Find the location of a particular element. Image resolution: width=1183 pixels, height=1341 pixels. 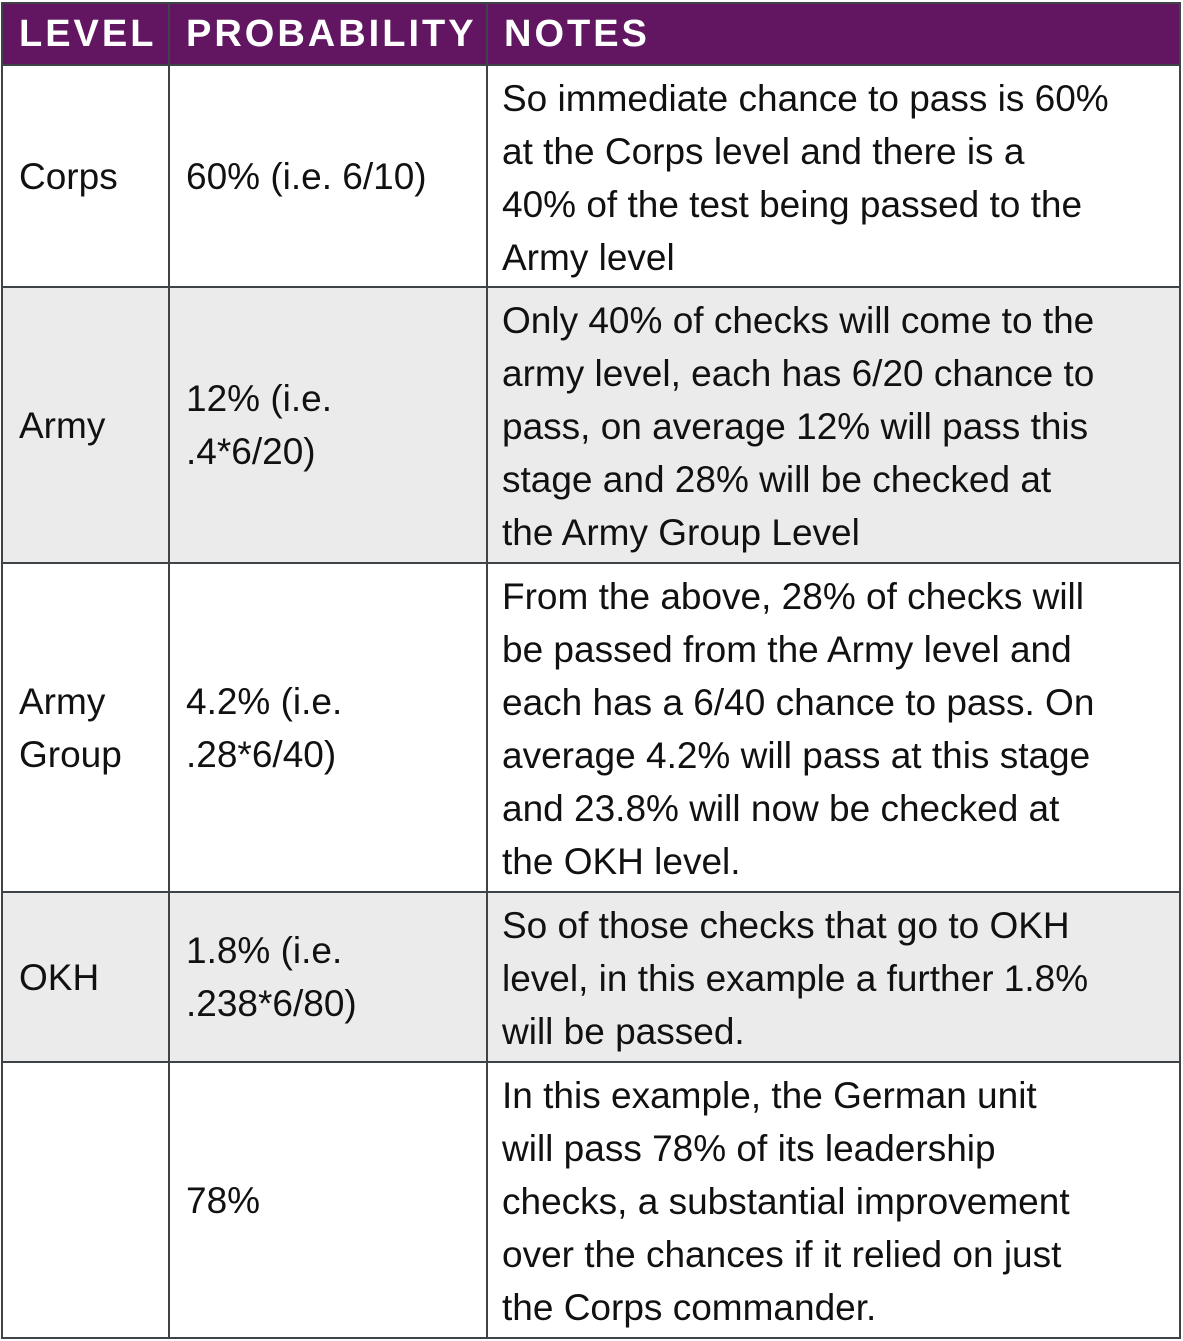

notes-text: pass, on average 12% will pass this is located at coordinates (795, 426).